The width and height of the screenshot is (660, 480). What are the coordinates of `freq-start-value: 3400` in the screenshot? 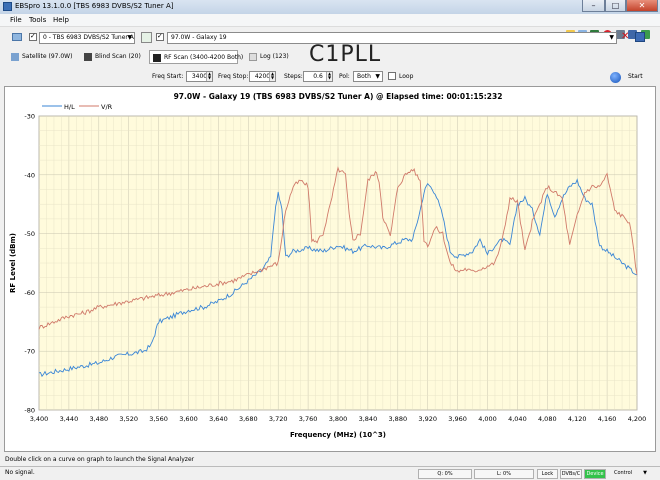 It's located at (199, 76).